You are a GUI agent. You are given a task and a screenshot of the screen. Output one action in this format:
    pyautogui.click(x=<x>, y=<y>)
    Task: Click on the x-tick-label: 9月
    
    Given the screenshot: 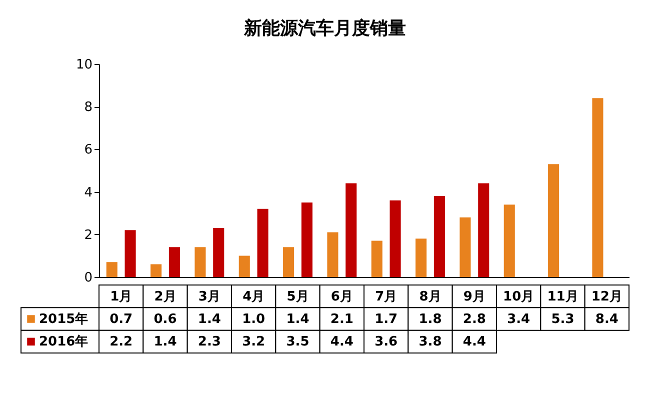 What is the action you would take?
    pyautogui.click(x=474, y=296)
    